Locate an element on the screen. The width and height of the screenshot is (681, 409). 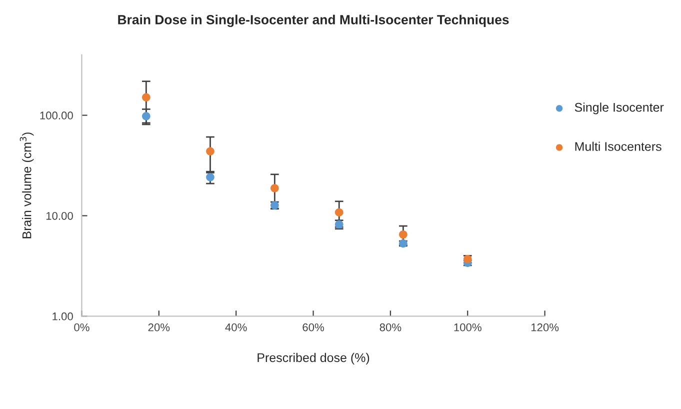
y-tick-label: 10.00 is located at coordinates (59, 216).